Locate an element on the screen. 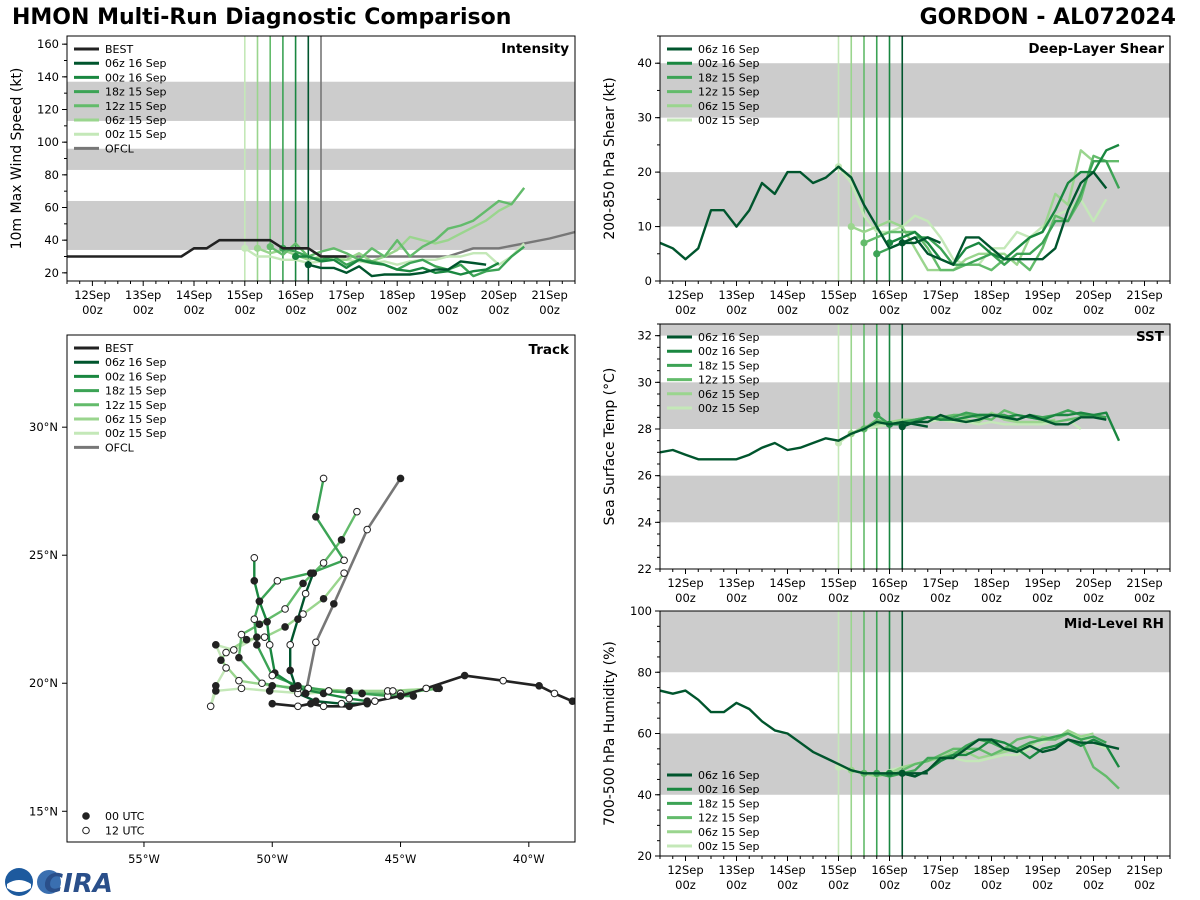 The width and height of the screenshot is (1200, 900). y-axis-label: Sea Surface Temp (°C) is located at coordinates (610, 447).